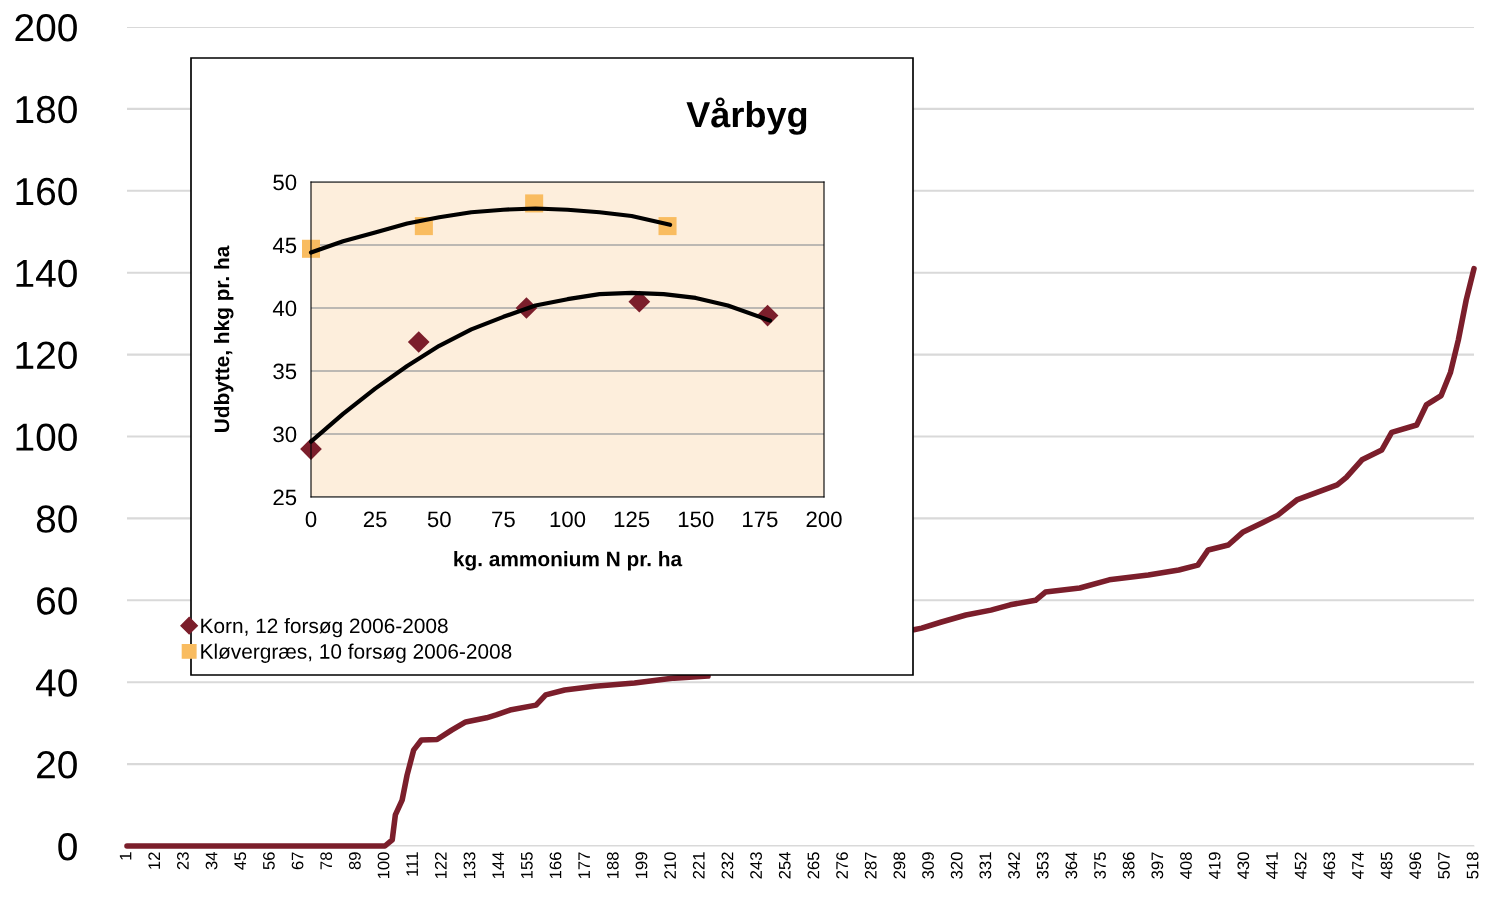 This screenshot has height=901, width=1489. I want to click on x-tick-label: 298, so click(899, 865).